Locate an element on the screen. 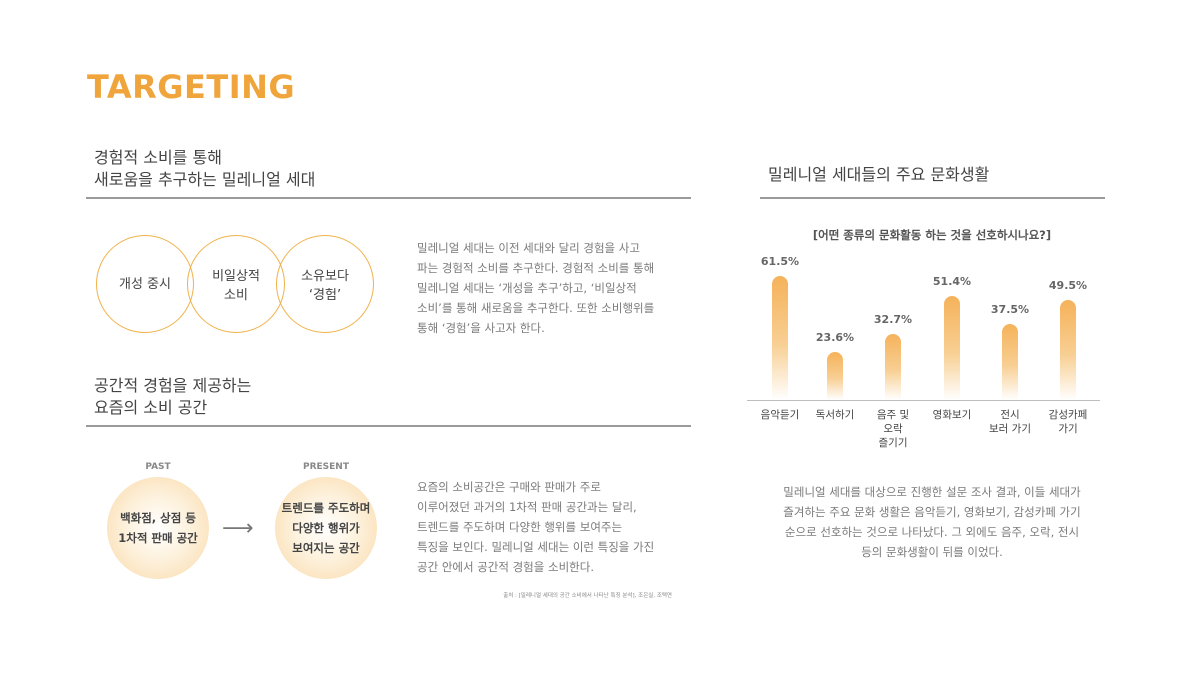 The width and height of the screenshot is (1191, 677). bar-value-label-1: 23.6% is located at coordinates (835, 337).